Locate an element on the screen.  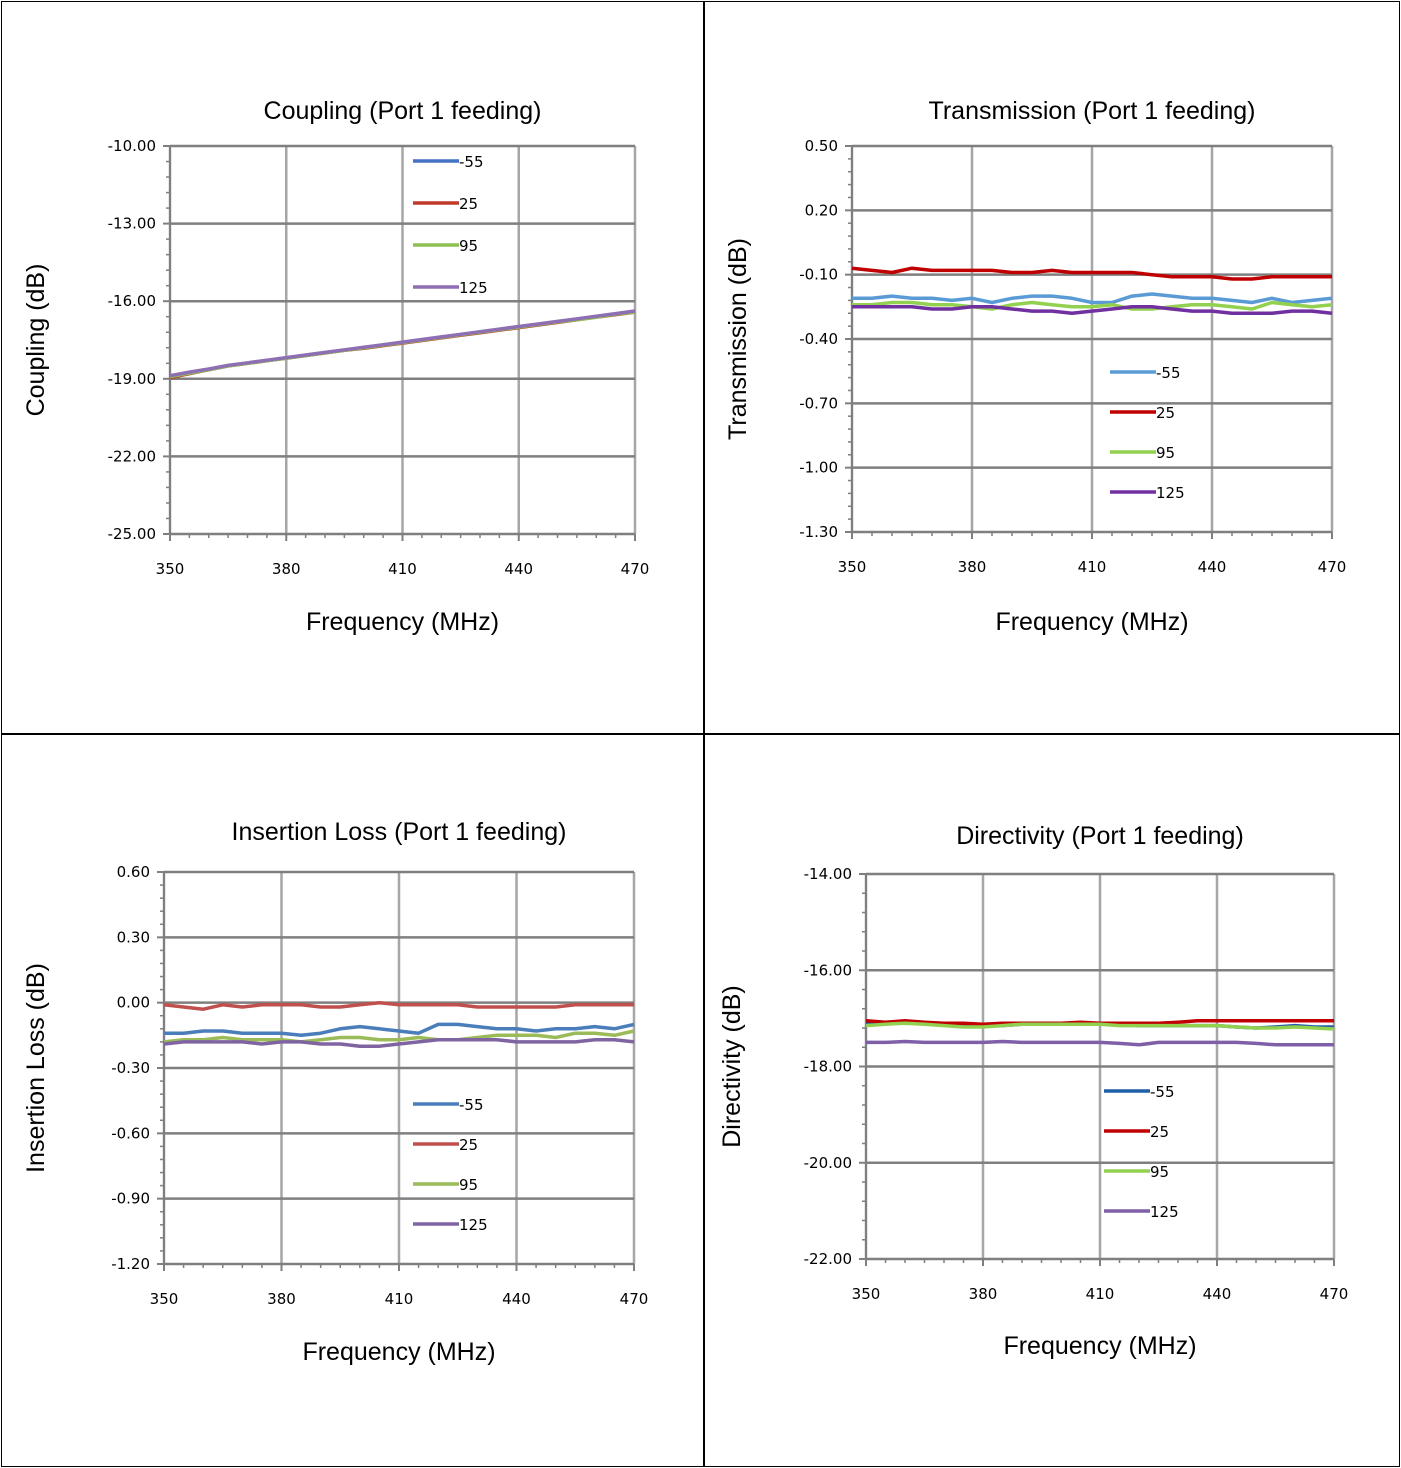
chart3-series-95-line is located at coordinates (1100, 1026).